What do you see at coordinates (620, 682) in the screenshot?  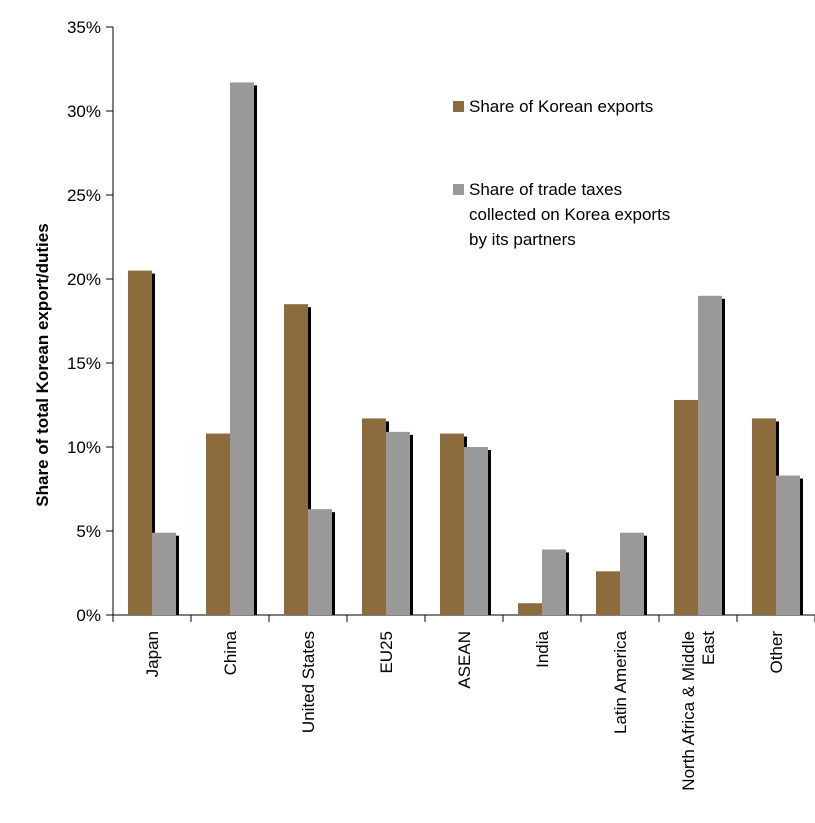 I see `x-tick-label: Latin America` at bounding box center [620, 682].